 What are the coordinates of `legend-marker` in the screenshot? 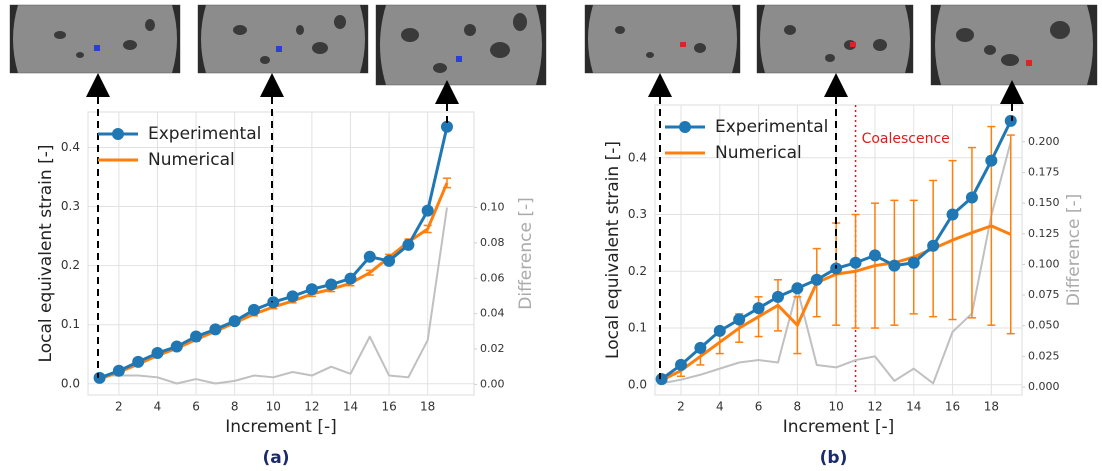 It's located at (685, 127).